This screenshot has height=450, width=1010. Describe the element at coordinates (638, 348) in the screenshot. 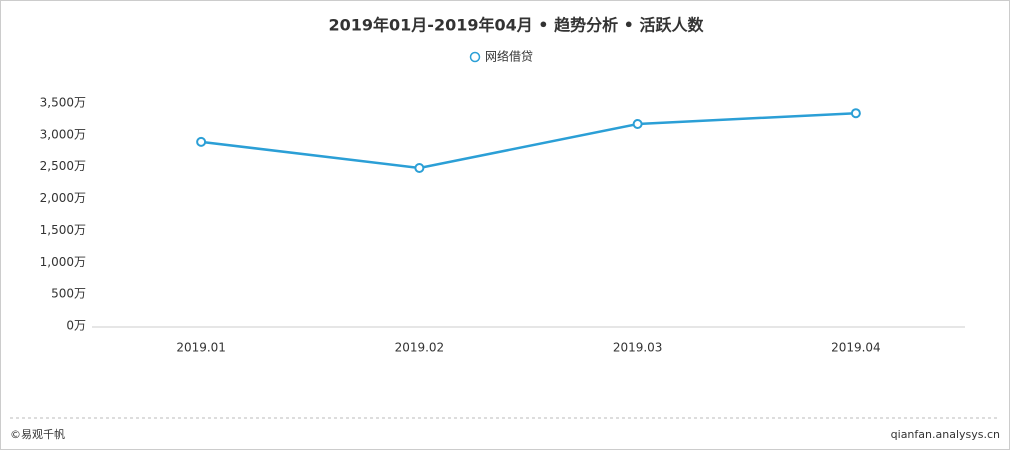

I see `x-tick-label: 2019.03` at that location.